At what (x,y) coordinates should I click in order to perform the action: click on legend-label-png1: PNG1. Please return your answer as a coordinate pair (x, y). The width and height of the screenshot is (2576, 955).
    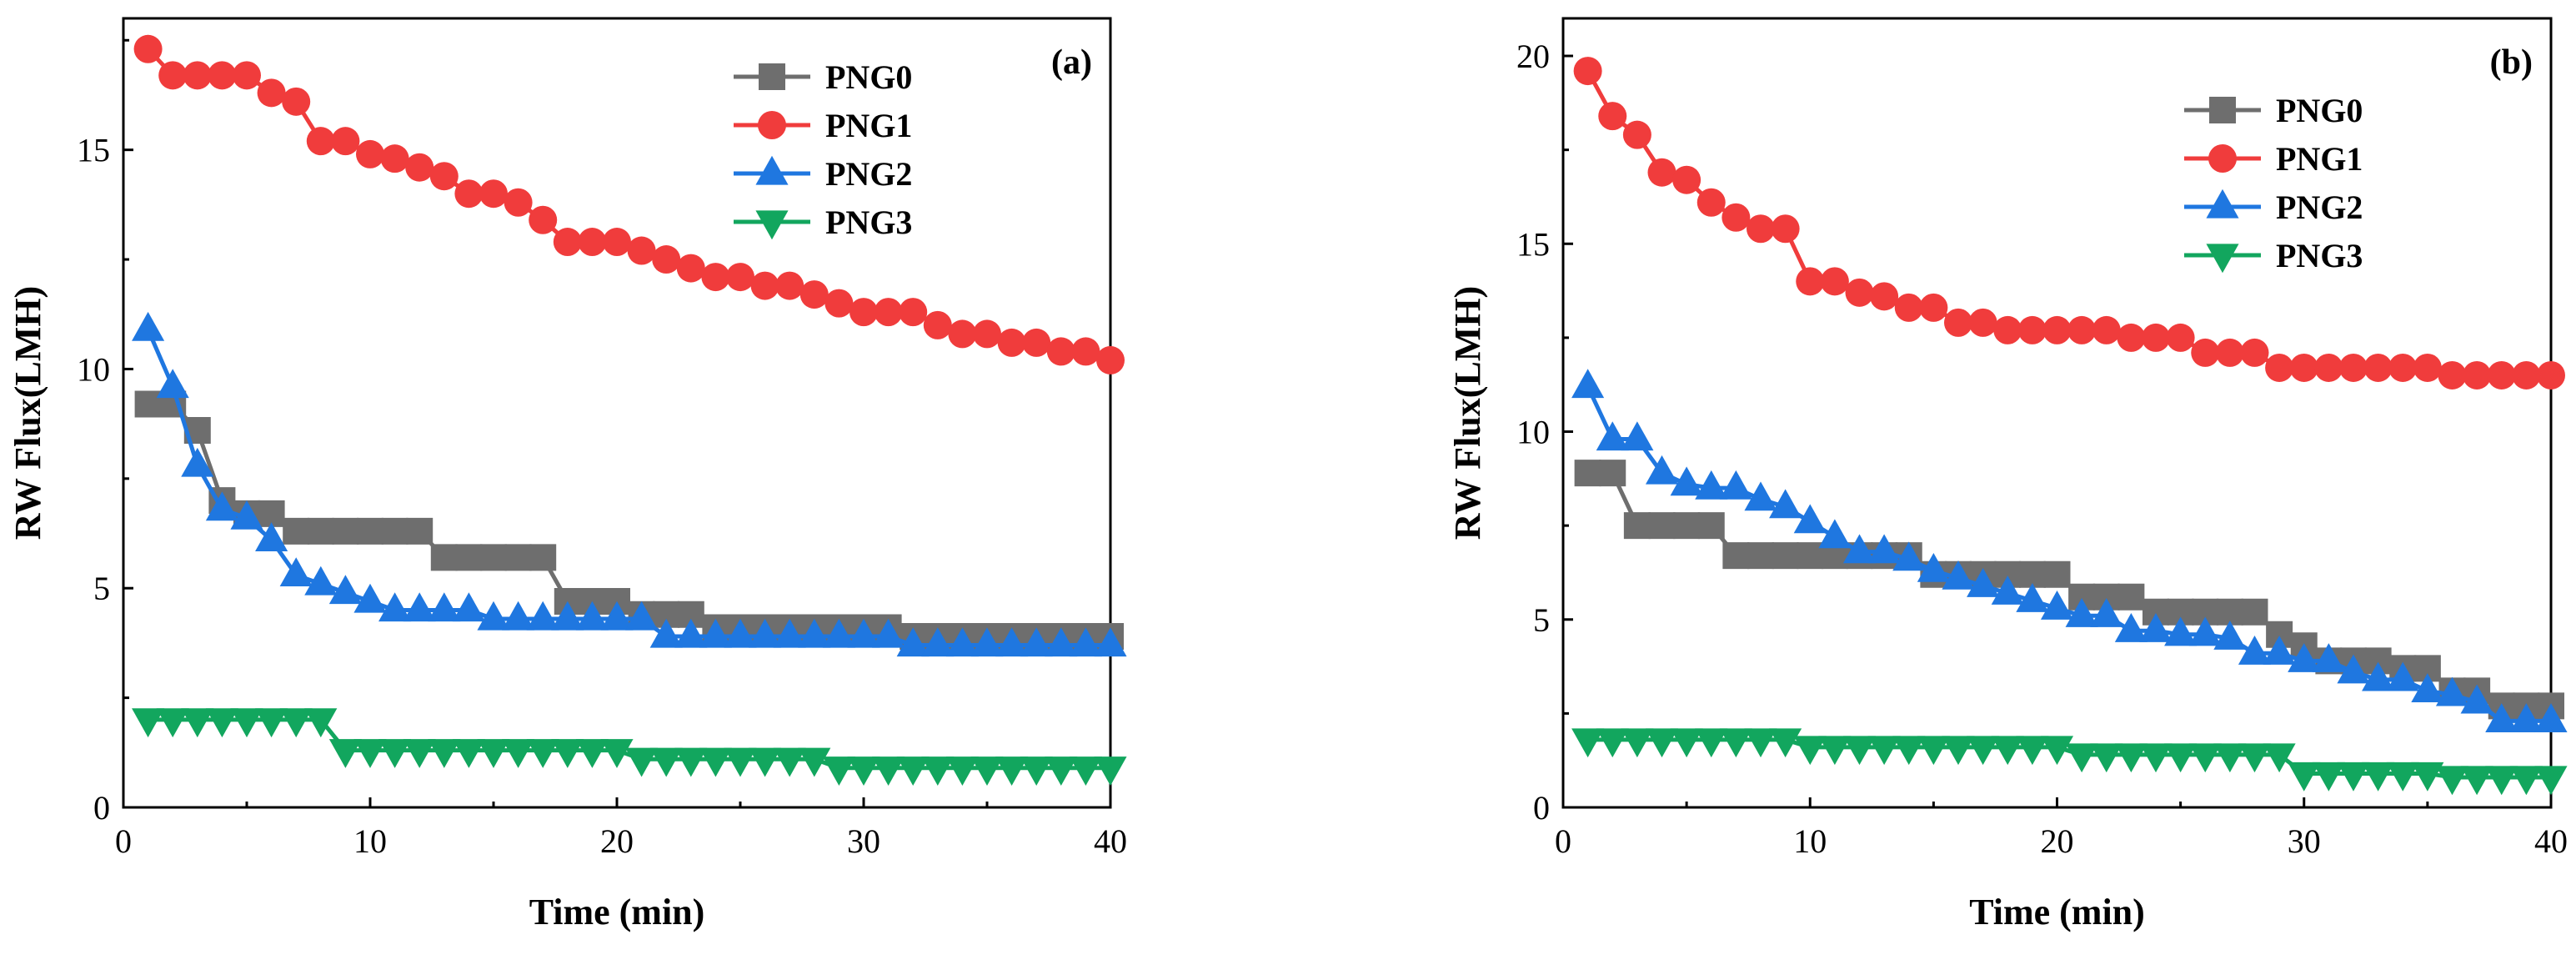
    Looking at the image, I should click on (2319, 159).